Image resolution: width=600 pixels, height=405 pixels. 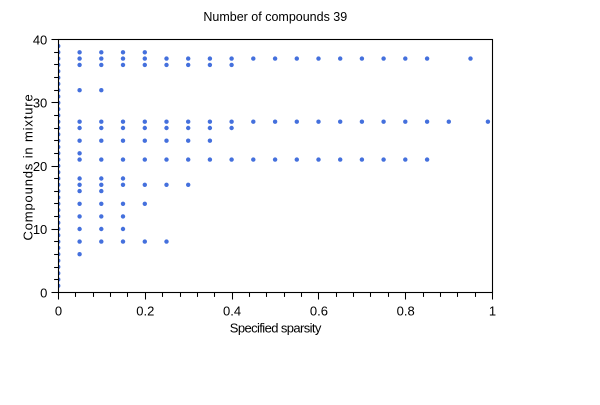 What do you see at coordinates (40, 39) in the screenshot?
I see `svg-text: 40` at bounding box center [40, 39].